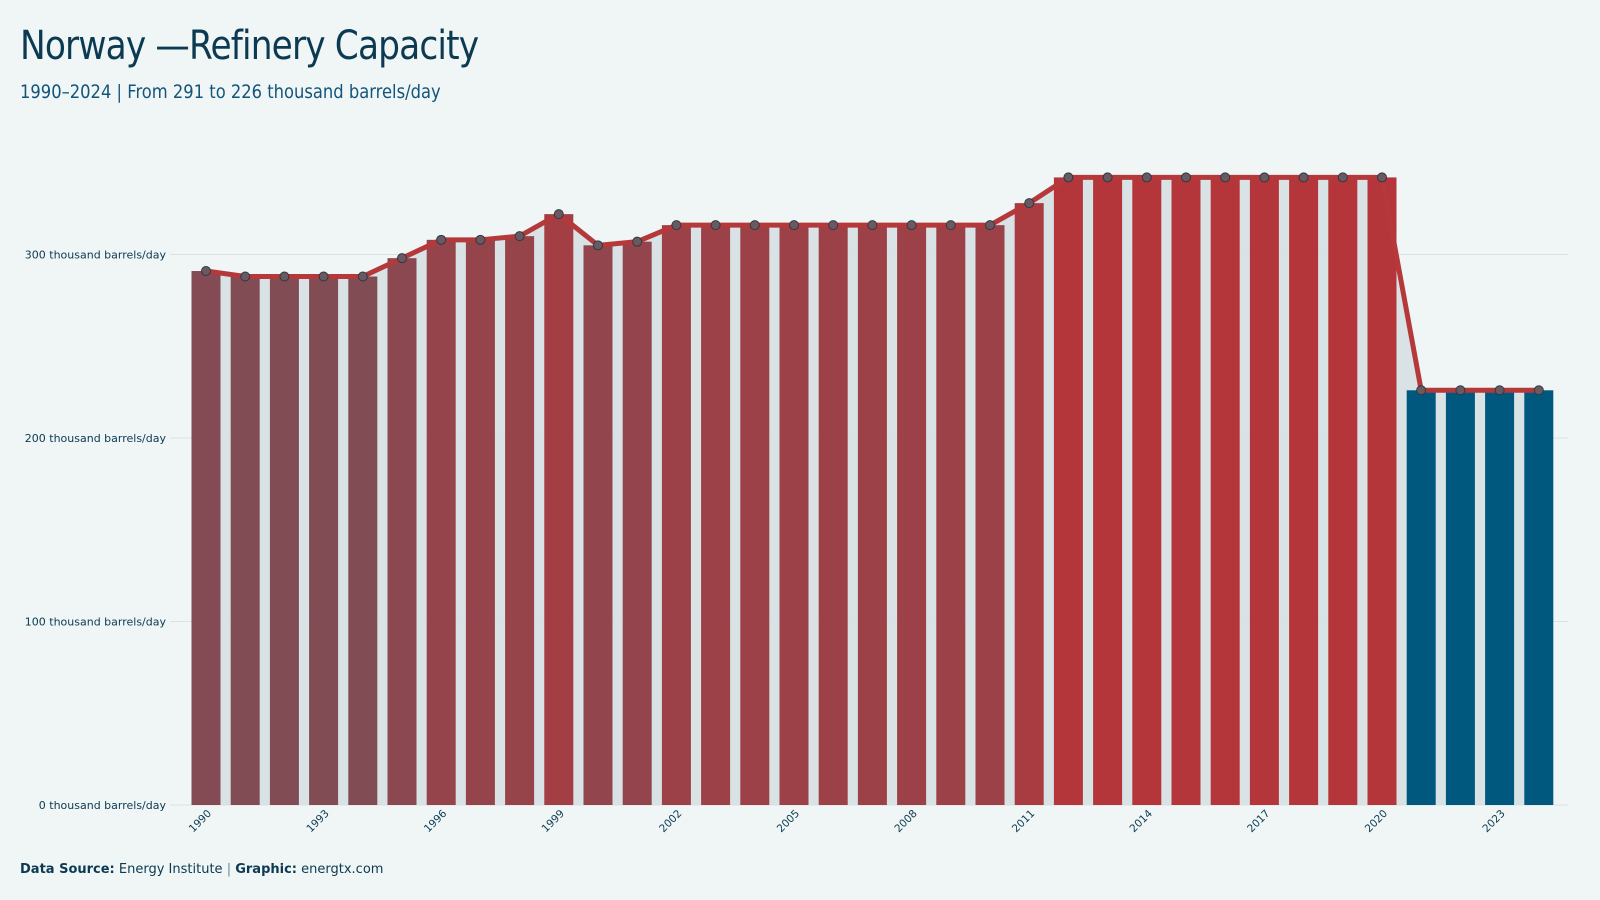 This screenshot has height=900, width=1600. I want to click on y-tick-label: 0 thousand barrels/day, so click(103, 805).